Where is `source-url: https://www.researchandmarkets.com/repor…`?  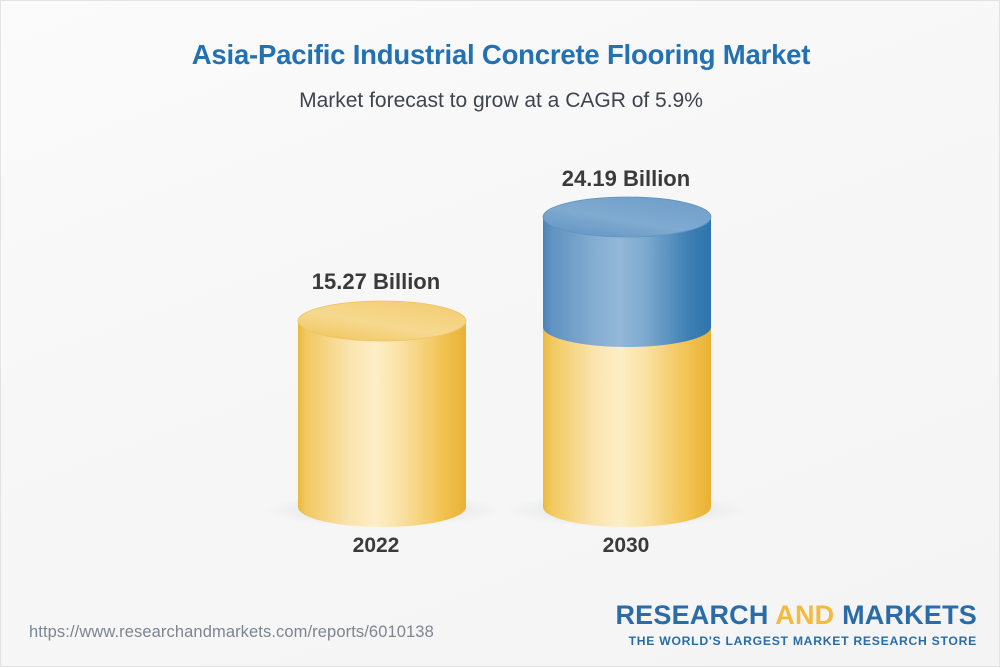
source-url: https://www.researchandmarkets.com/repor… is located at coordinates (231, 632).